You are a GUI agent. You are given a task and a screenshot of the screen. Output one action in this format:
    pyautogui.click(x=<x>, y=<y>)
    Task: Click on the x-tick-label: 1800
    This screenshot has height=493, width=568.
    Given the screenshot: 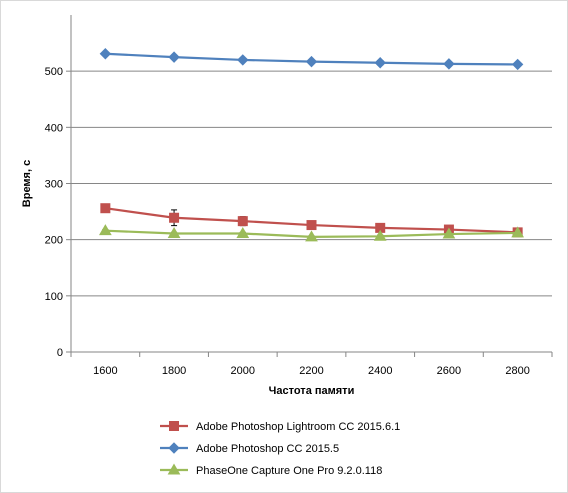 What is the action you would take?
    pyautogui.click(x=174, y=371)
    